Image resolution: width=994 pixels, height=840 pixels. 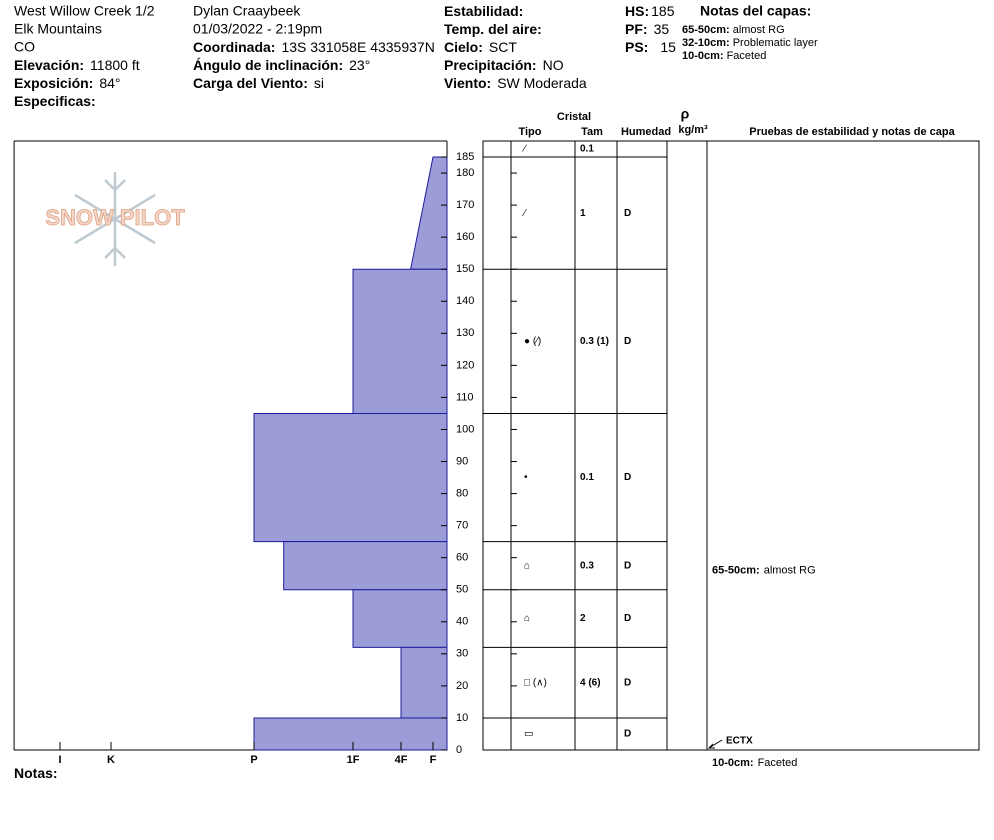 I want to click on air-temp-label: Temp. del aire:, so click(x=493, y=29).